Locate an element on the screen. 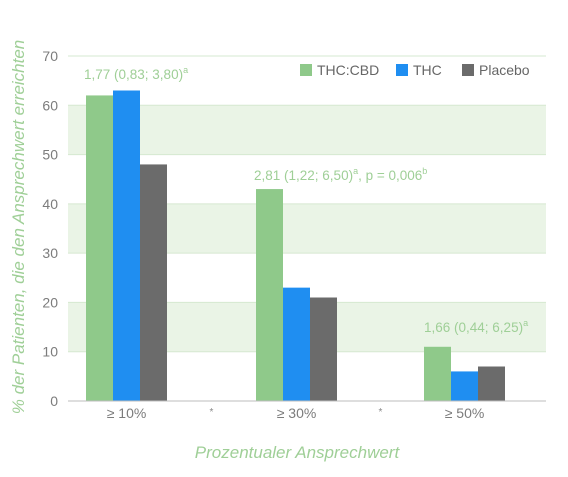 This screenshot has height=477, width=568. x-axis-categories: ≥ 10% ≥ 30% ≥ 50% is located at coordinates (296, 413).